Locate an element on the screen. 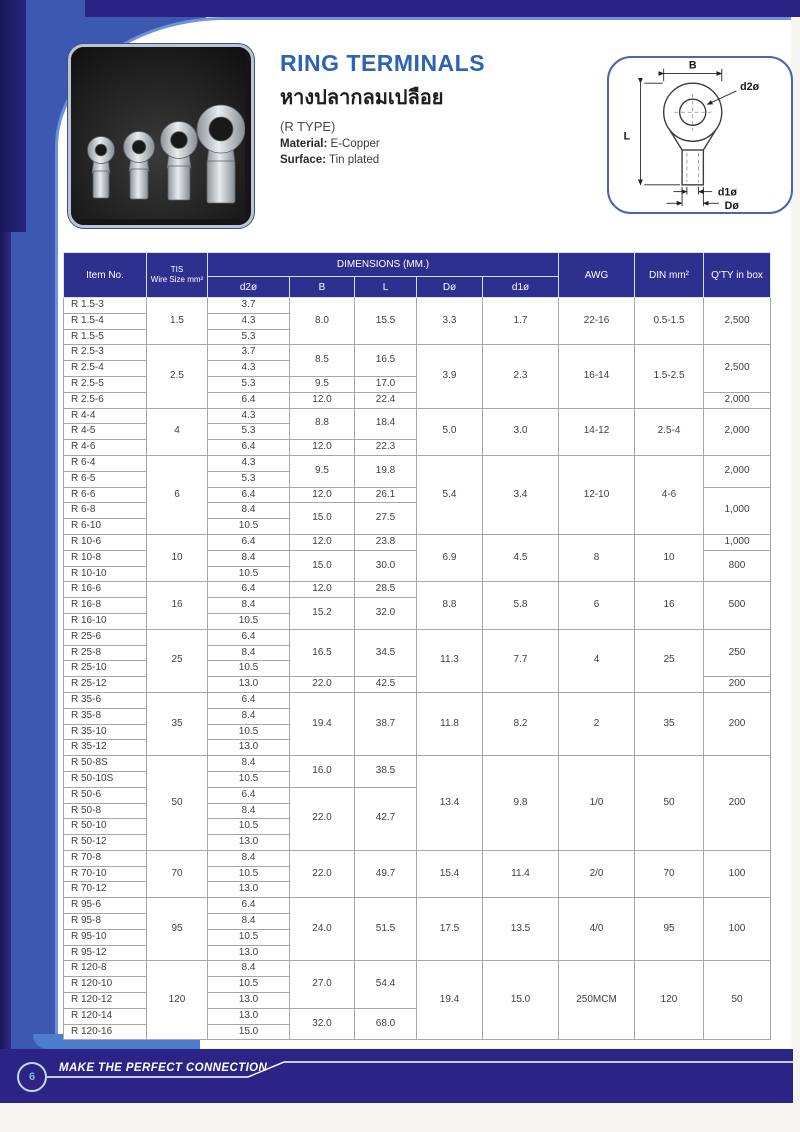 The image size is (800, 1132). table-cell: 6 is located at coordinates (177, 494).